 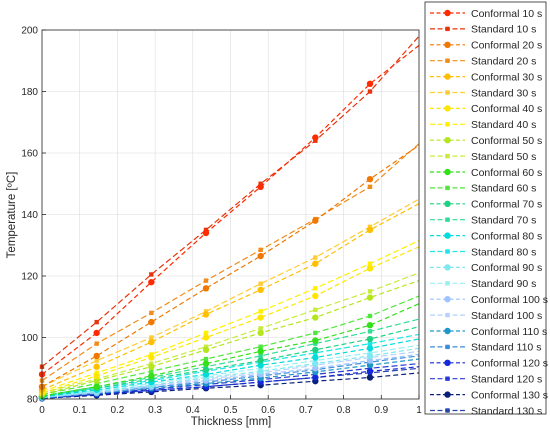 What do you see at coordinates (29, 215) in the screenshot?
I see `y-tick-label: 140` at bounding box center [29, 215].